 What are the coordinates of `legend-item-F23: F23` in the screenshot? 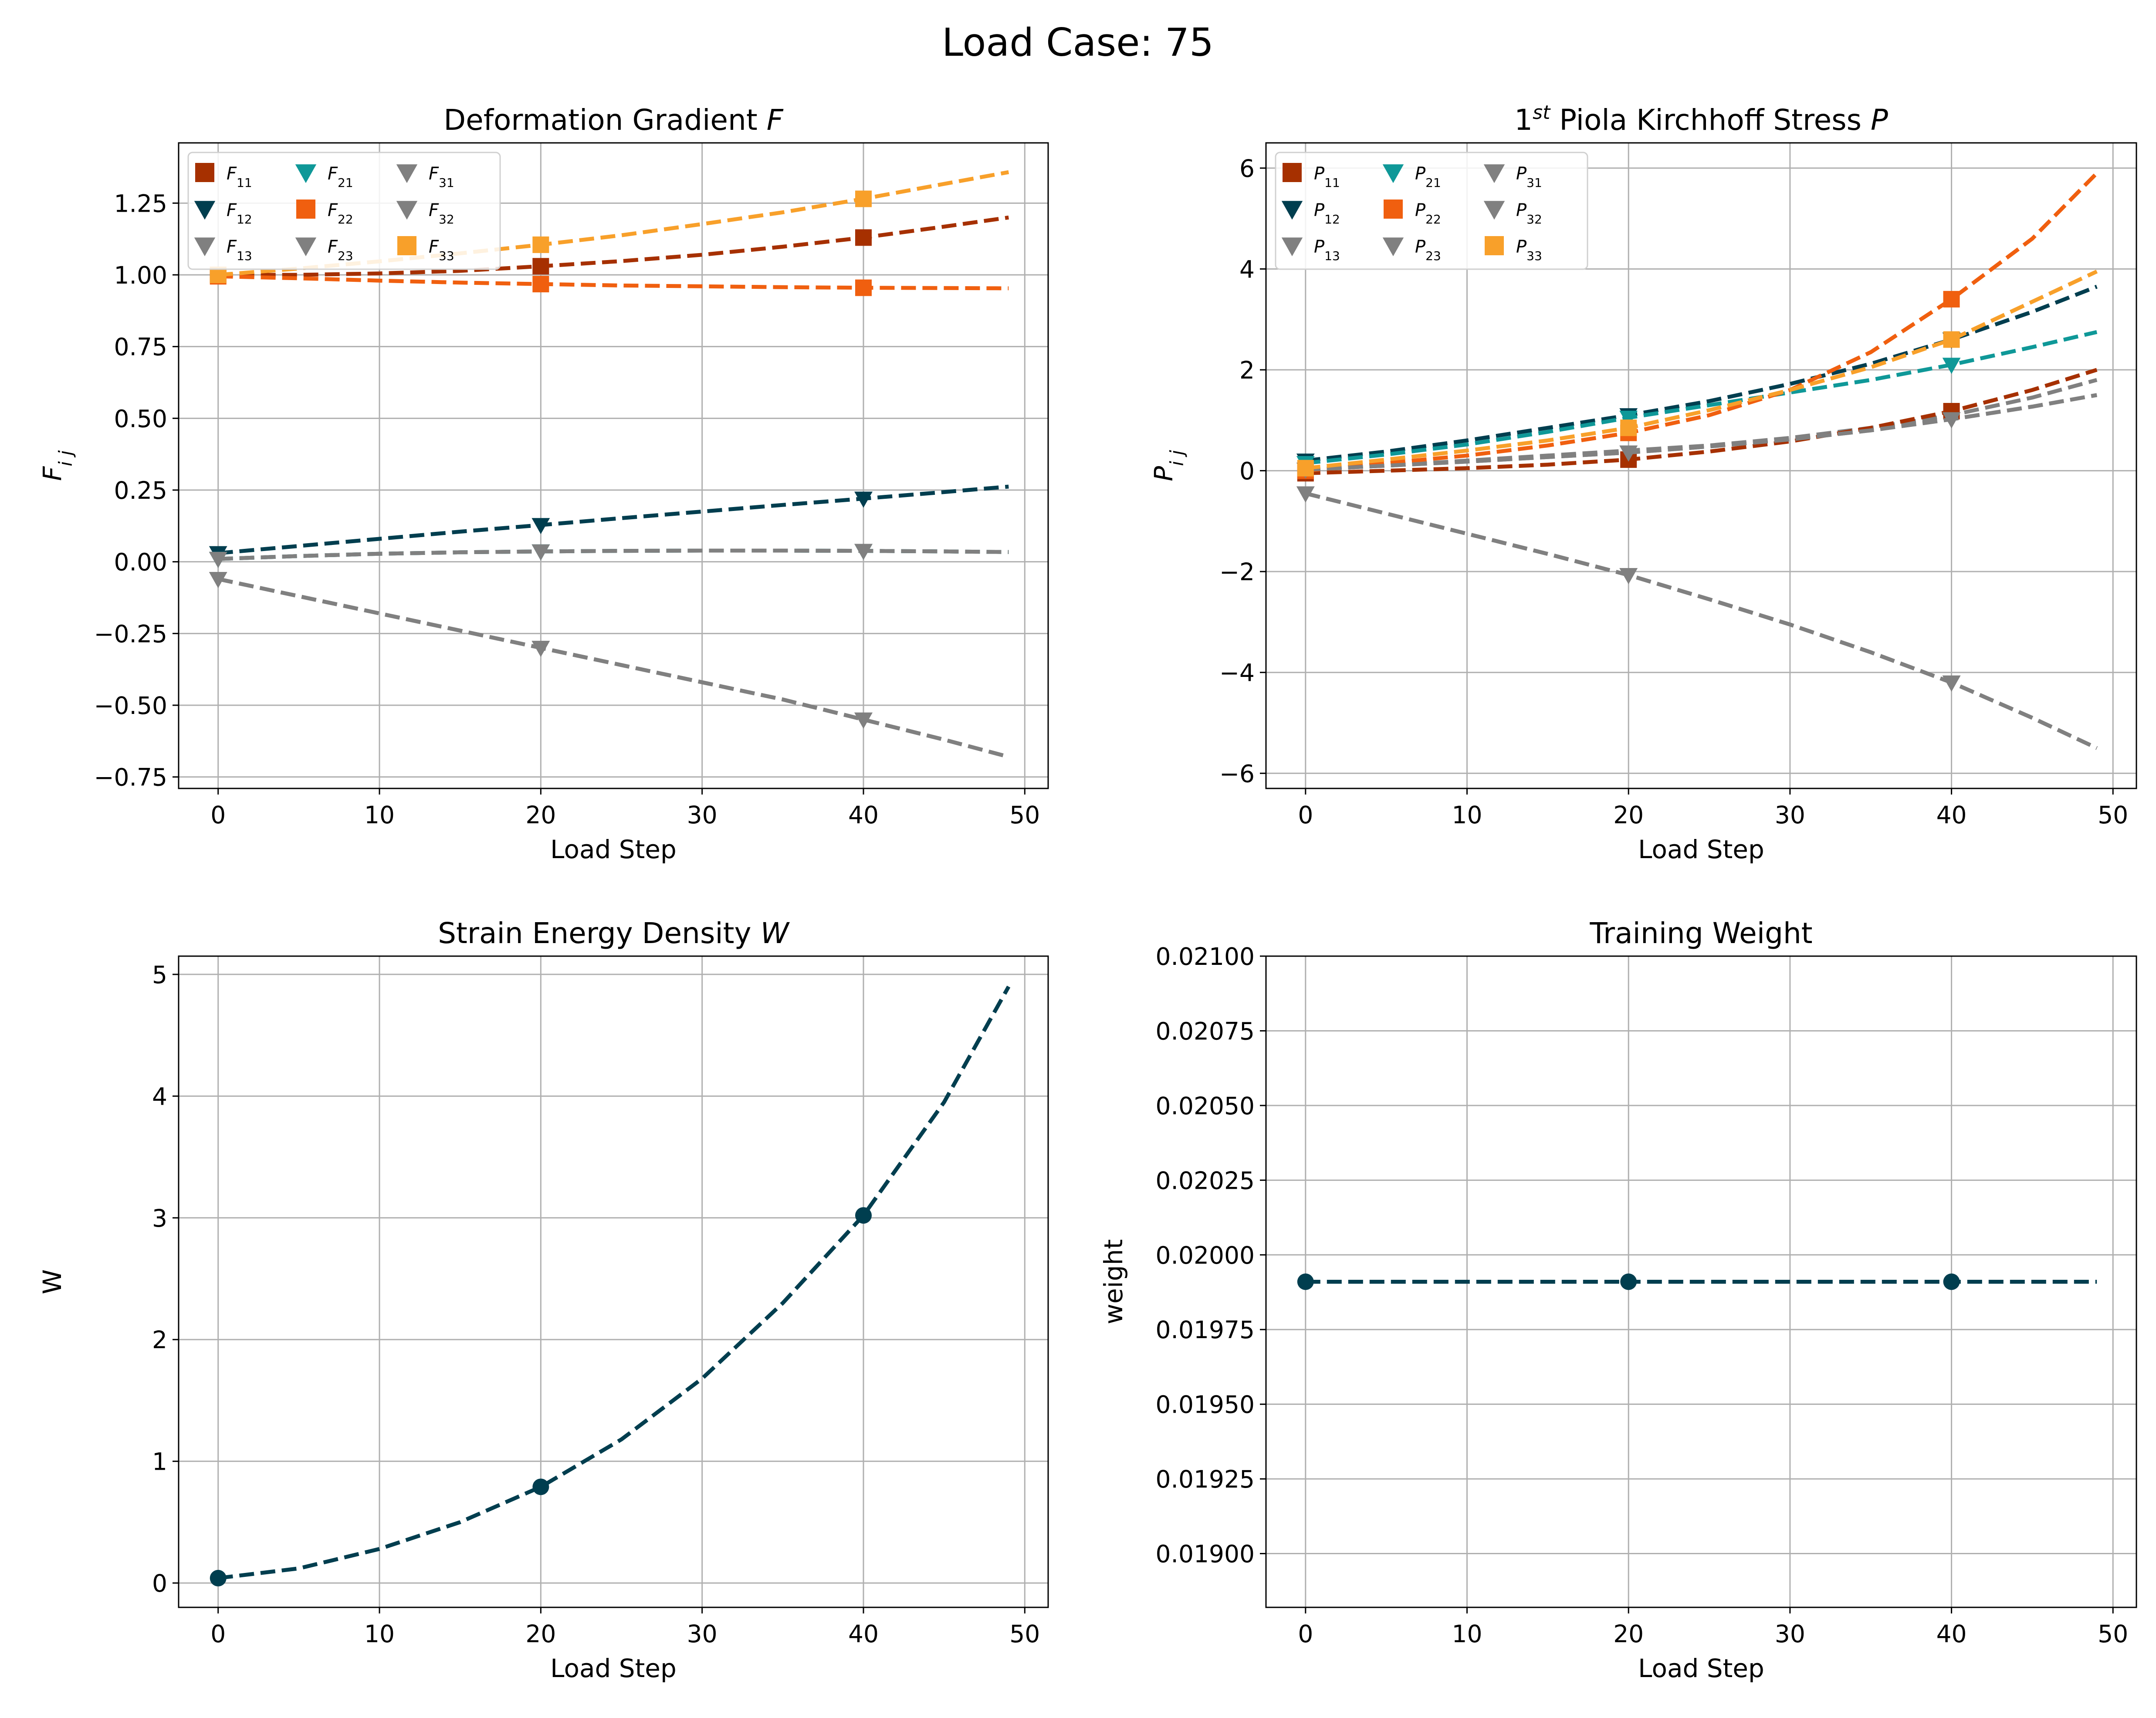 It's located at (324, 250).